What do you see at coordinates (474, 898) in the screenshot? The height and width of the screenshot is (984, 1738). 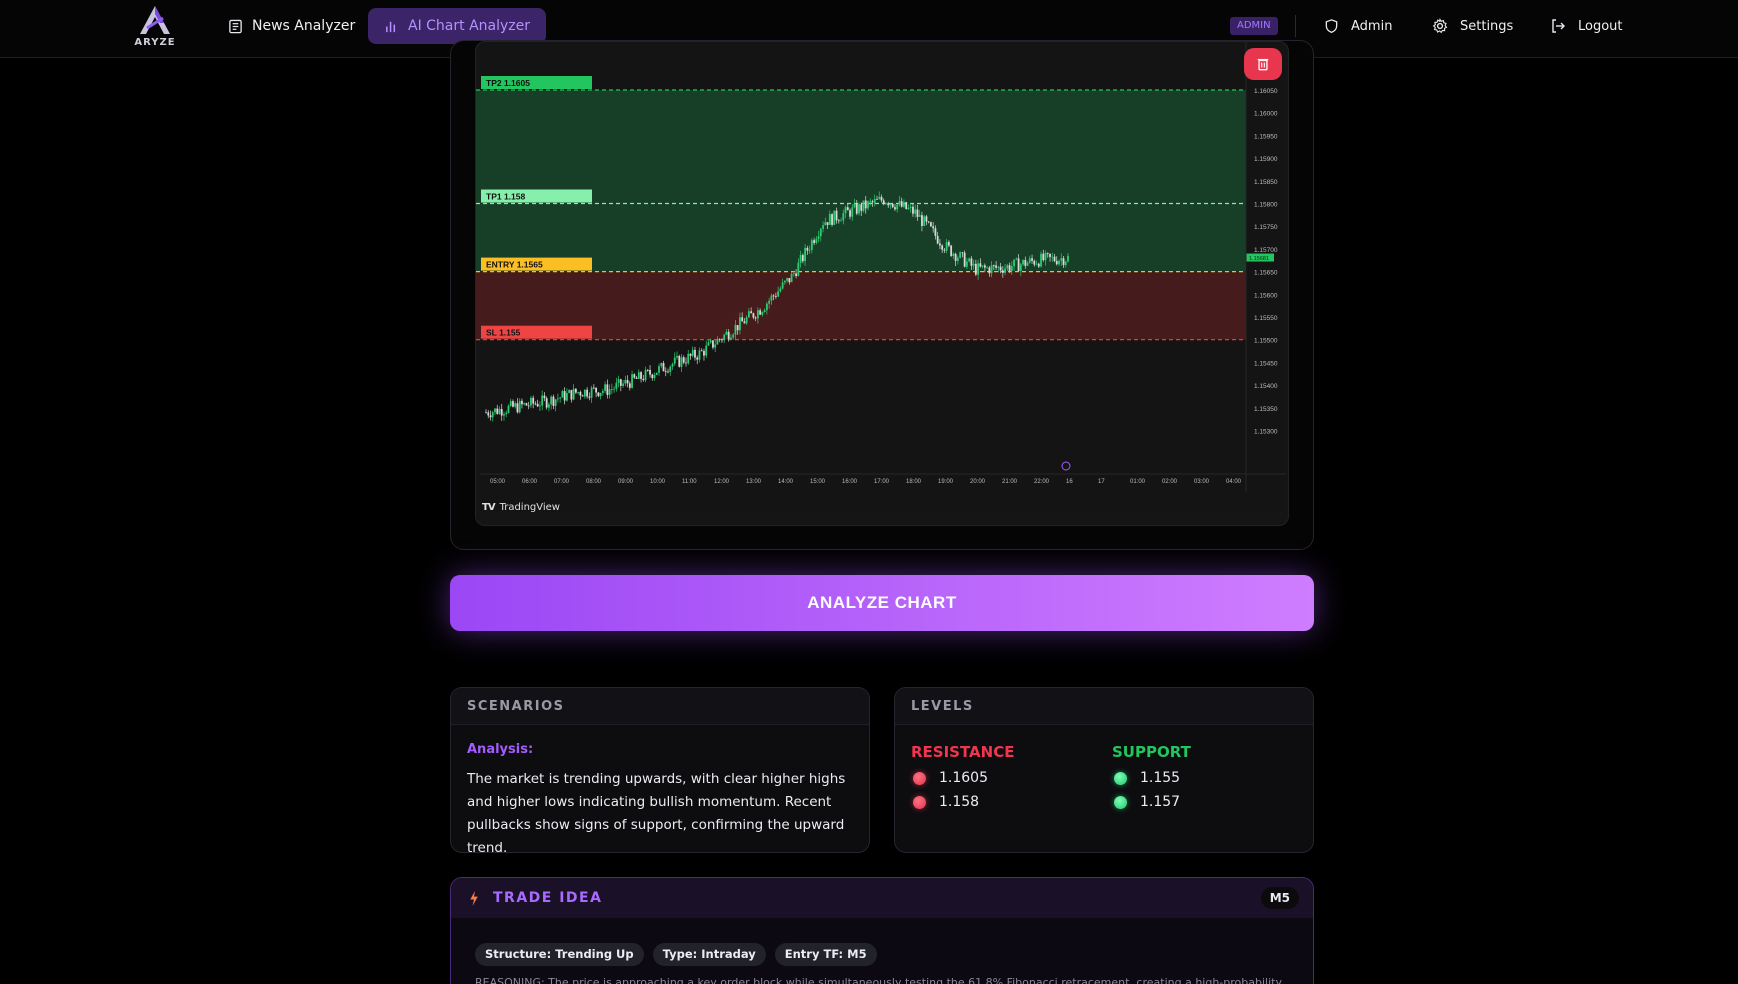 I see `lightning-icon` at bounding box center [474, 898].